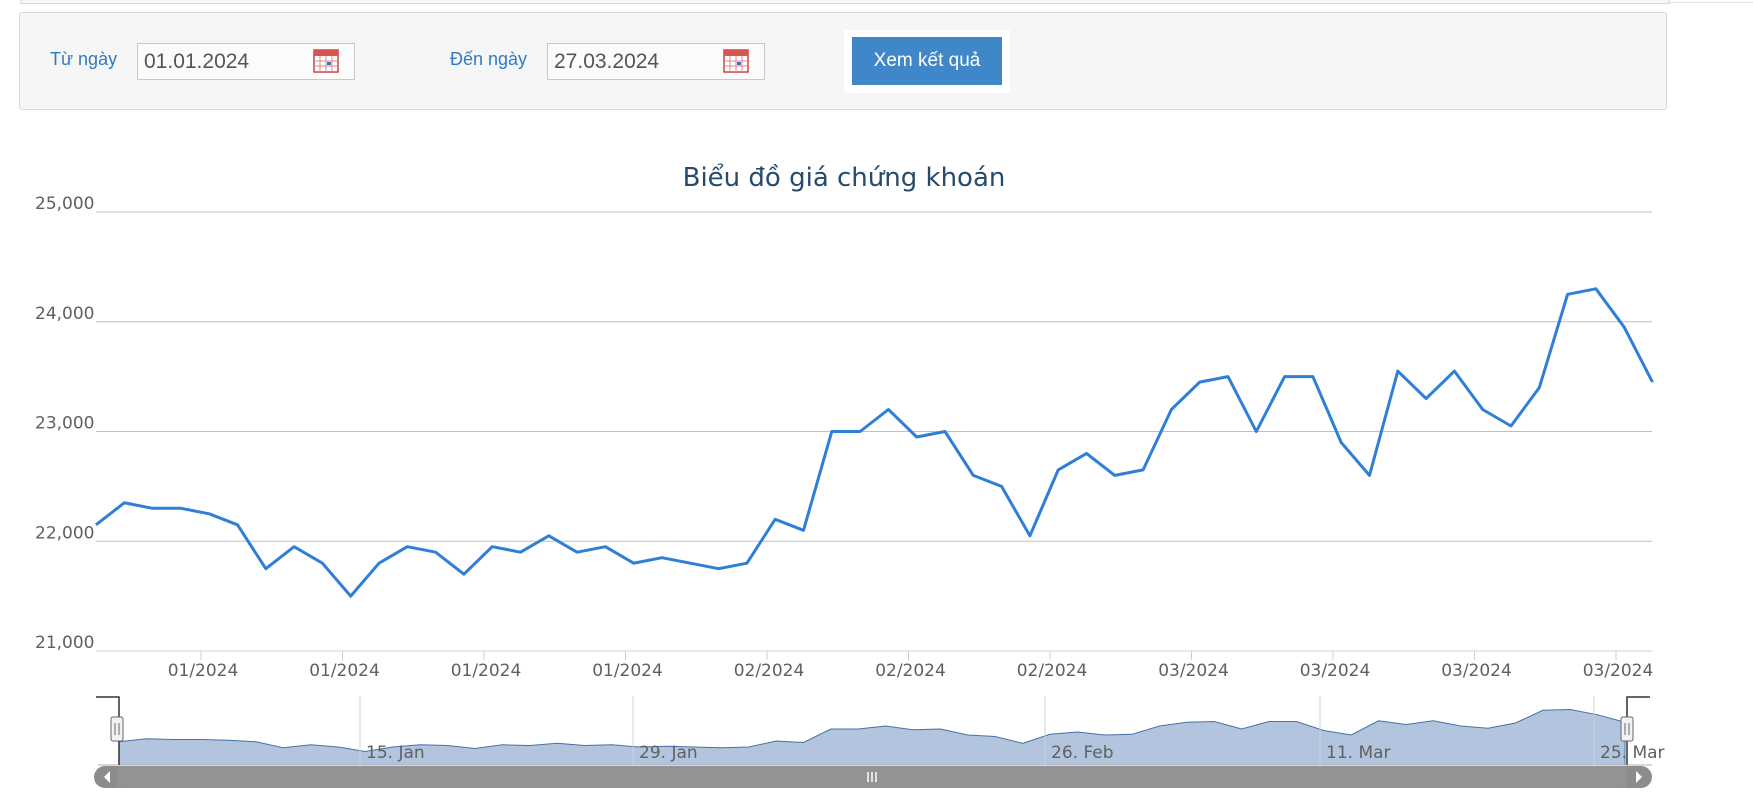 Image resolution: width=1753 pixels, height=799 pixels. Describe the element at coordinates (607, 61) in the screenshot. I see `to-date-value: 27.03.2024` at that location.